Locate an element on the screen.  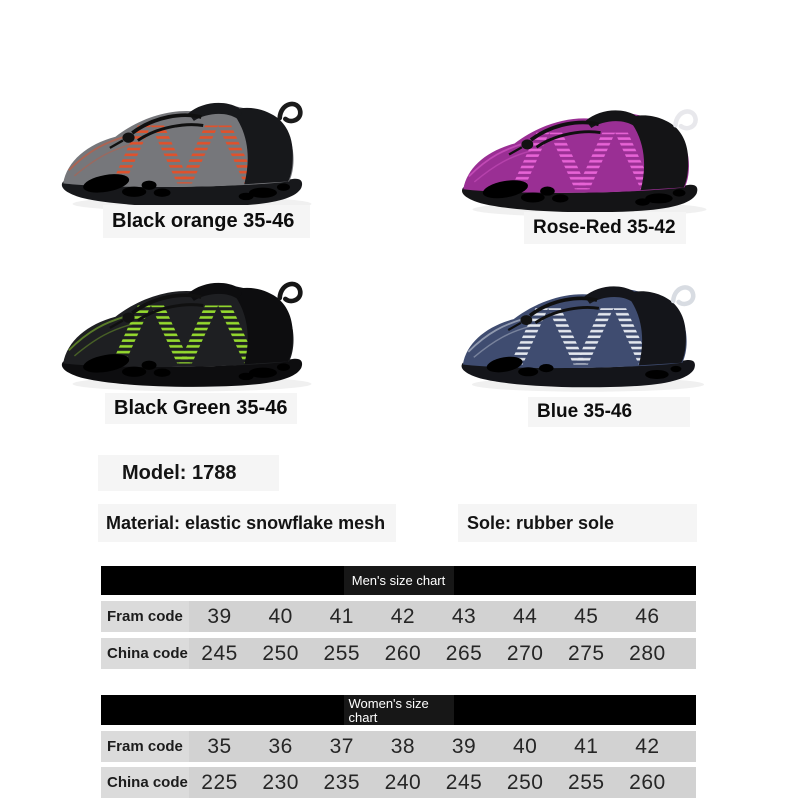
womens-size-chart-header: Women's size chart is located at coordinates (398, 710).